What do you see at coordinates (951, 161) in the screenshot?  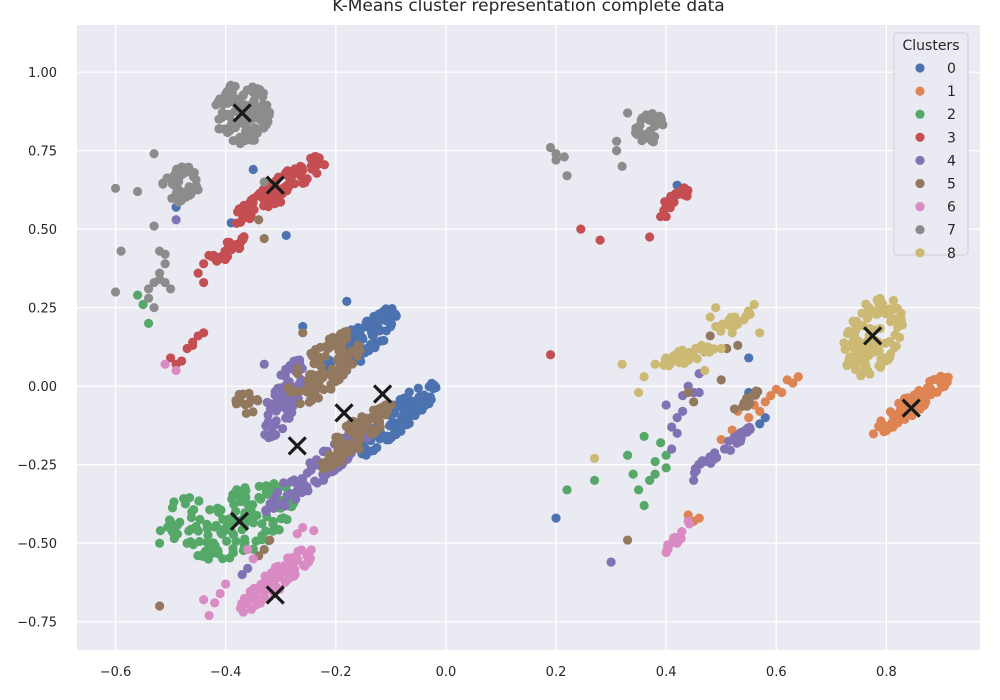 I see `legend-label: 4` at bounding box center [951, 161].